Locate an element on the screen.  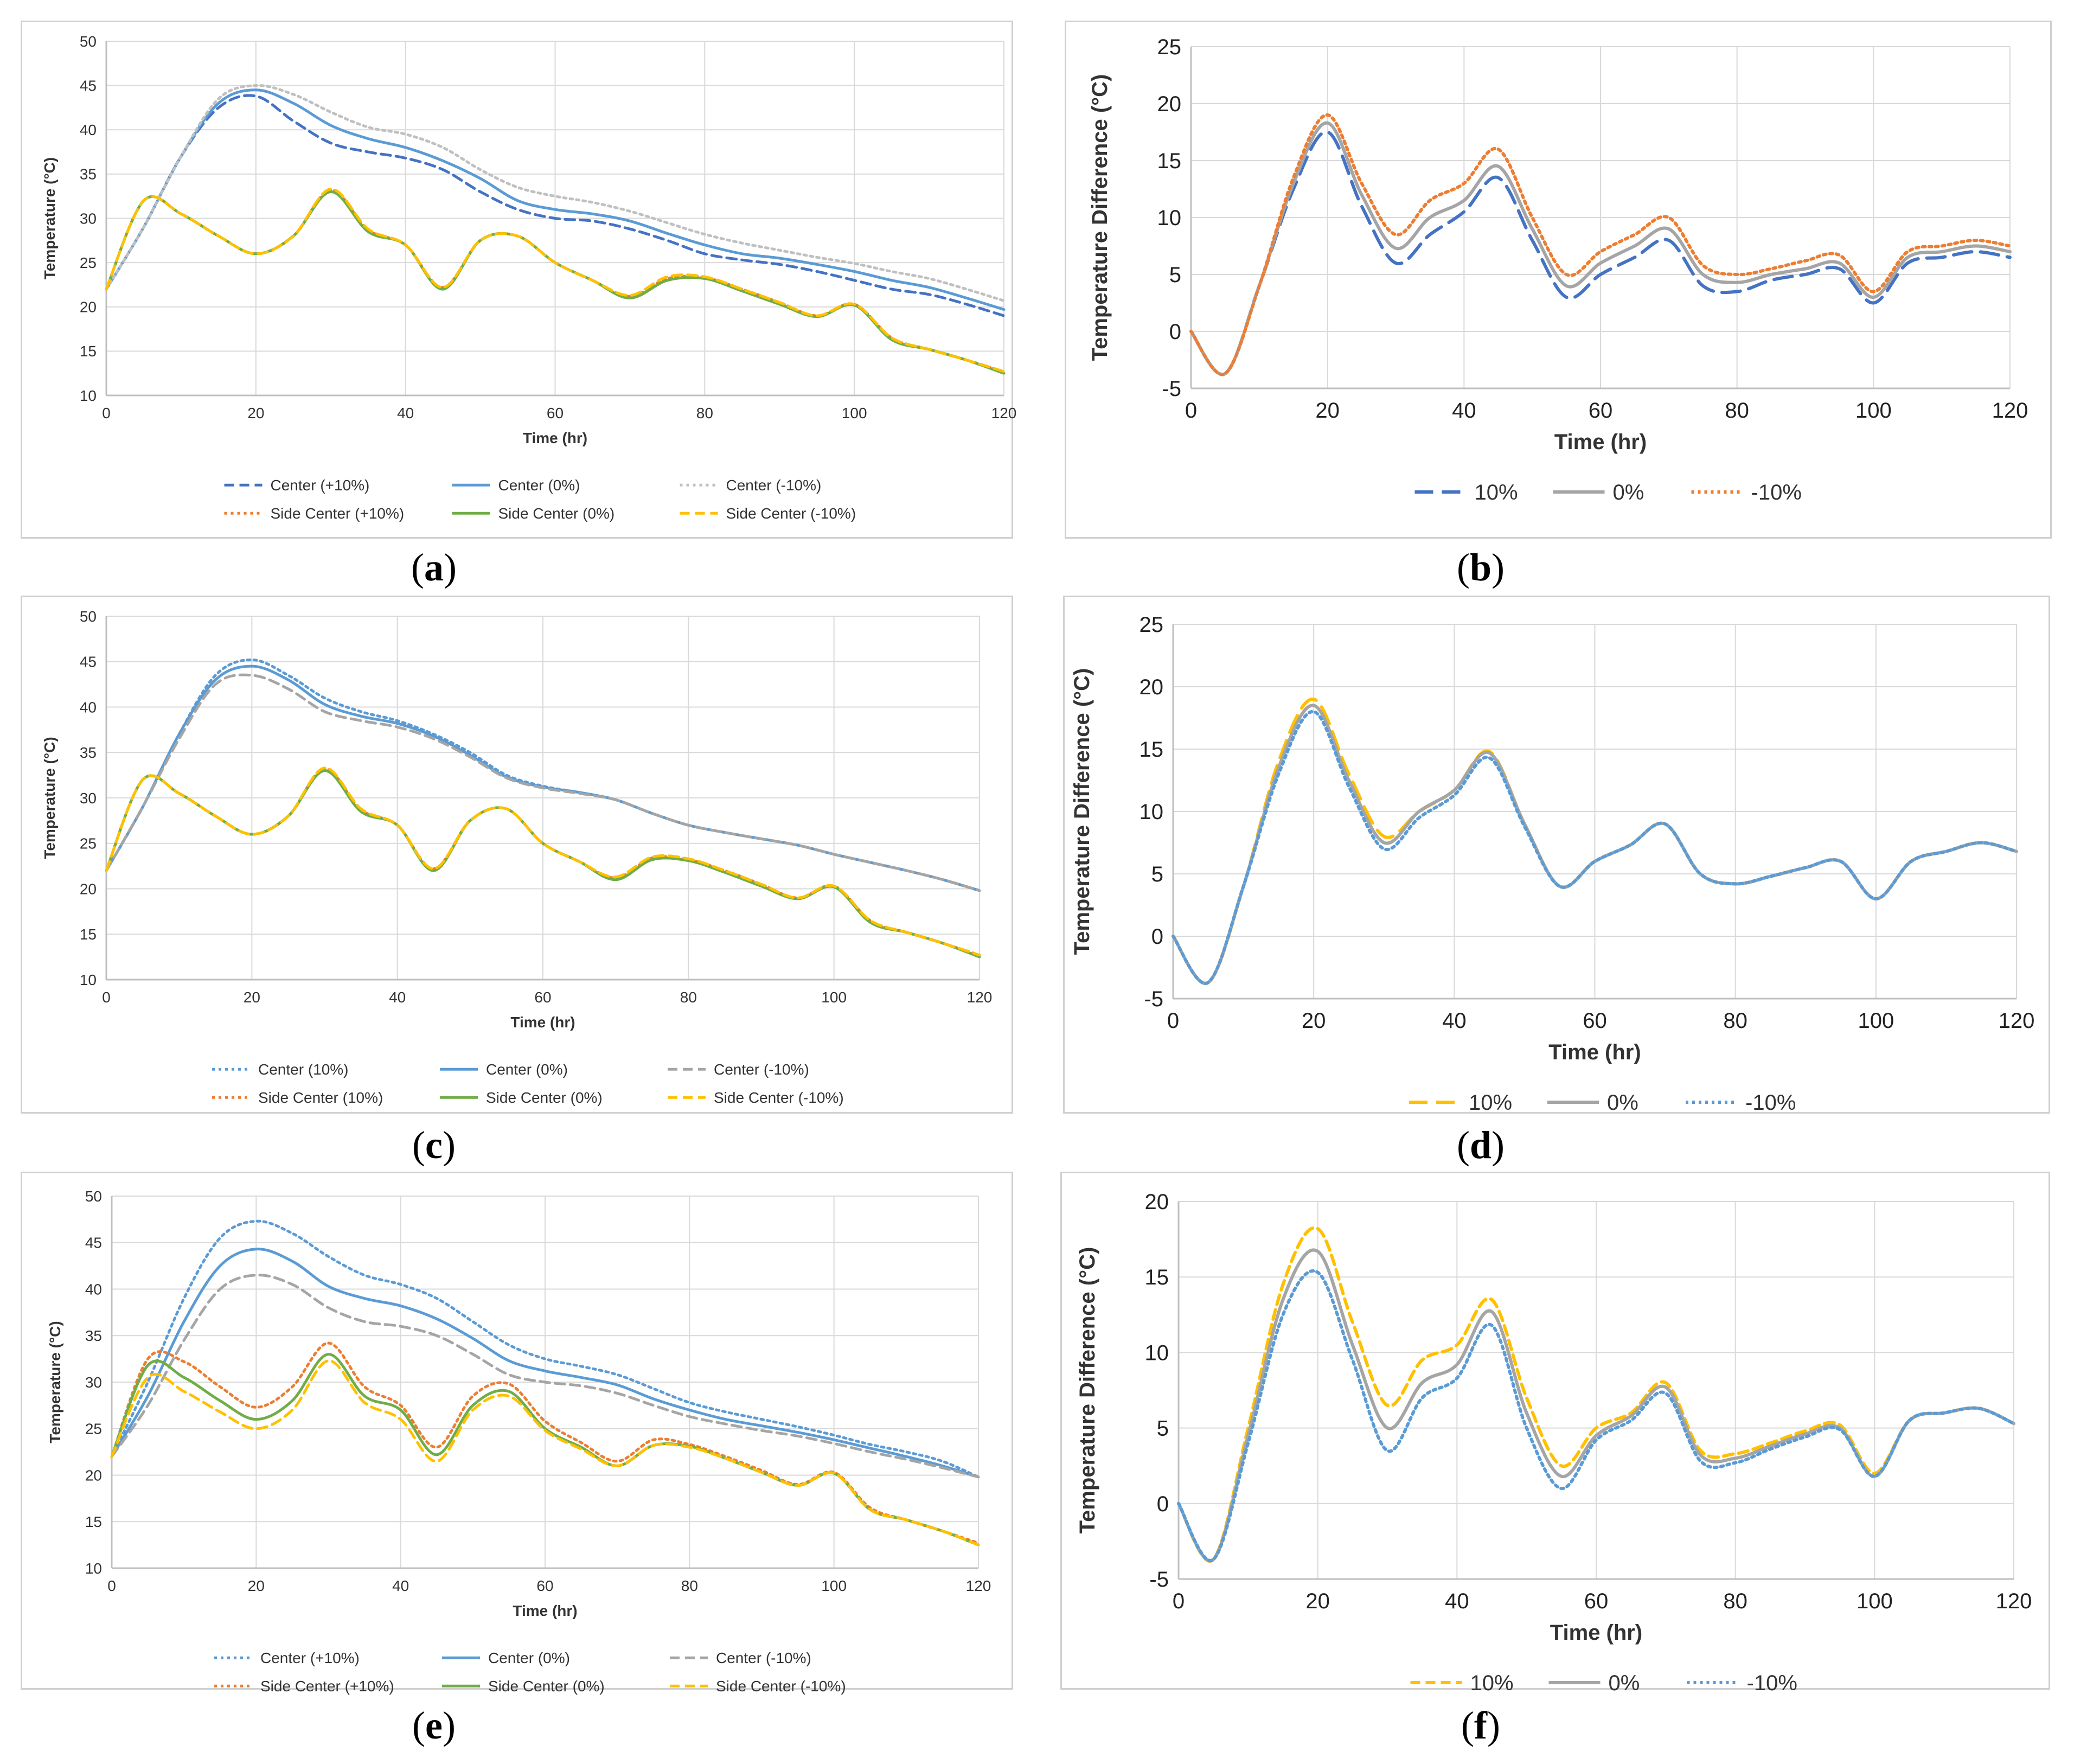
panel-letter: c is located at coordinates (434, 1145).